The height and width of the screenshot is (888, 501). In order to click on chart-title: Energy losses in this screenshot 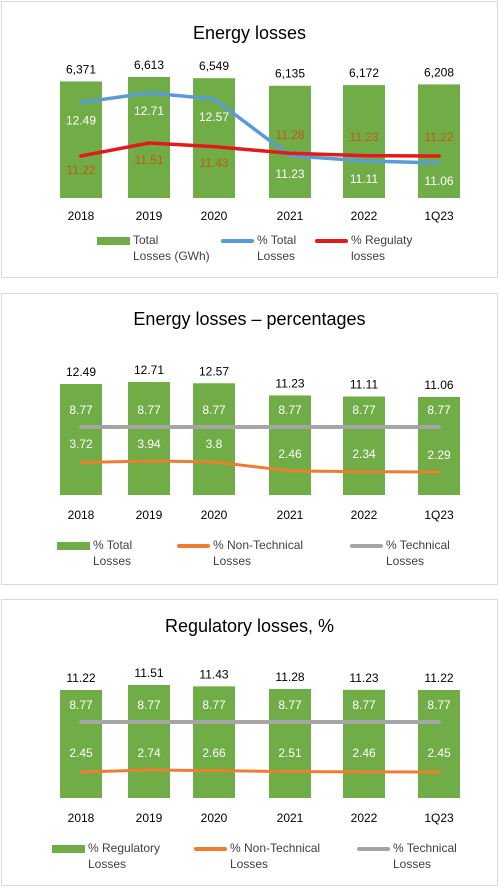, I will do `click(249, 33)`.